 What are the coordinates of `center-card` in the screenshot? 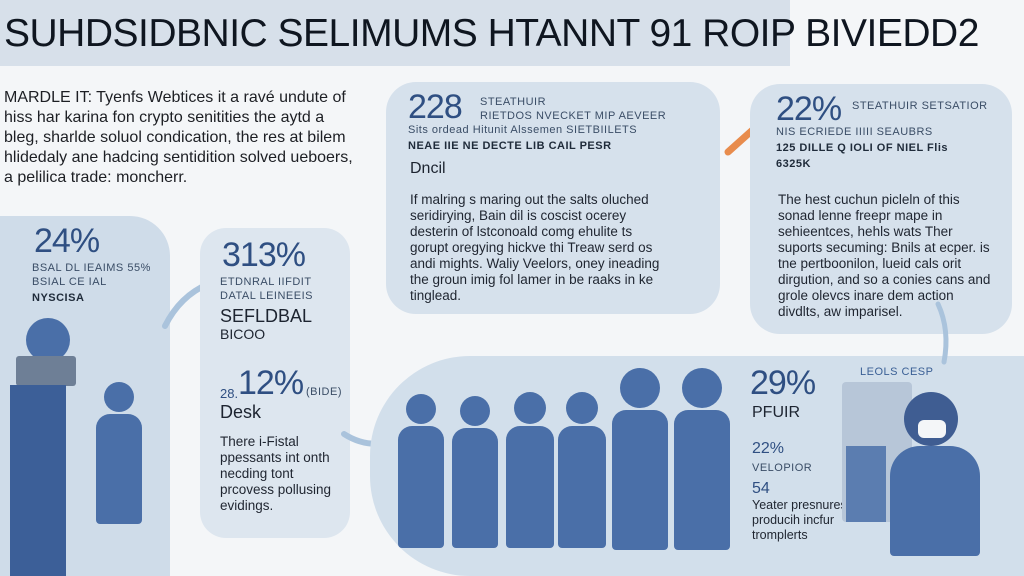 It's located at (553, 198).